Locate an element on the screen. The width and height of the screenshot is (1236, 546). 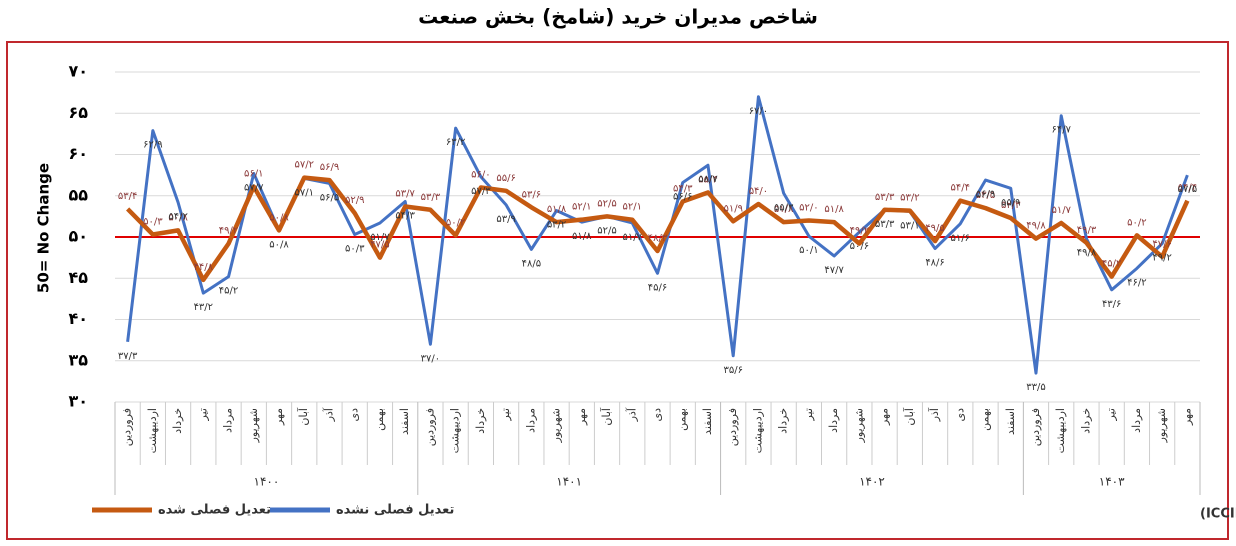
x-tick-label: اسفند is located at coordinates (707, 421).